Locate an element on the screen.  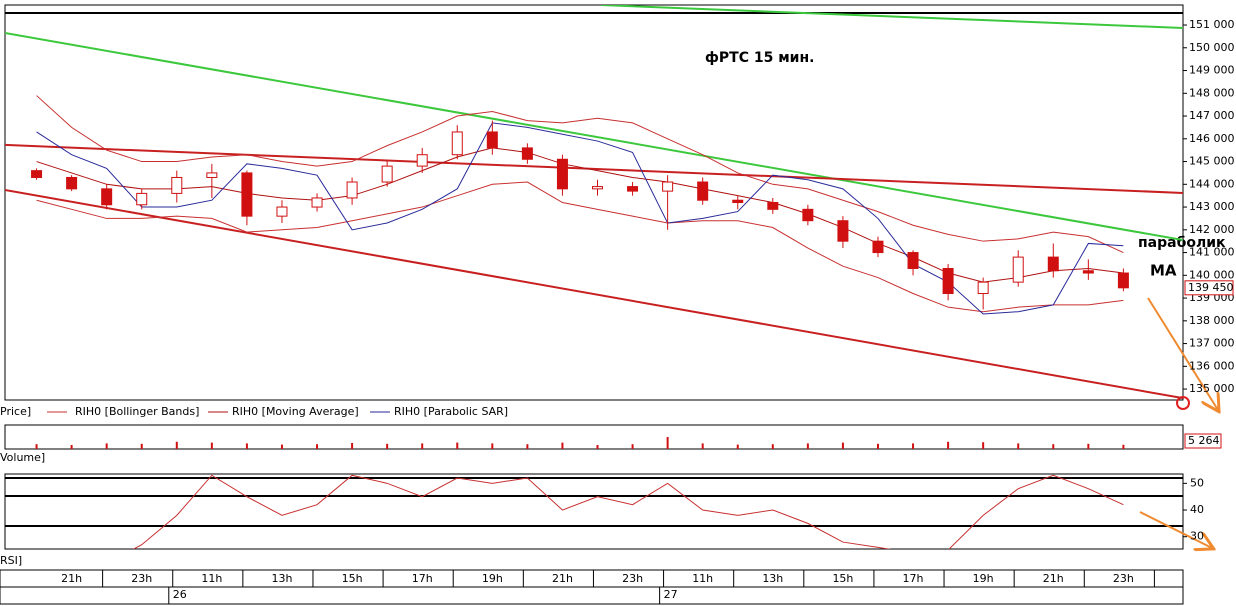
last-price: 139 450 is located at coordinates (1211, 287).